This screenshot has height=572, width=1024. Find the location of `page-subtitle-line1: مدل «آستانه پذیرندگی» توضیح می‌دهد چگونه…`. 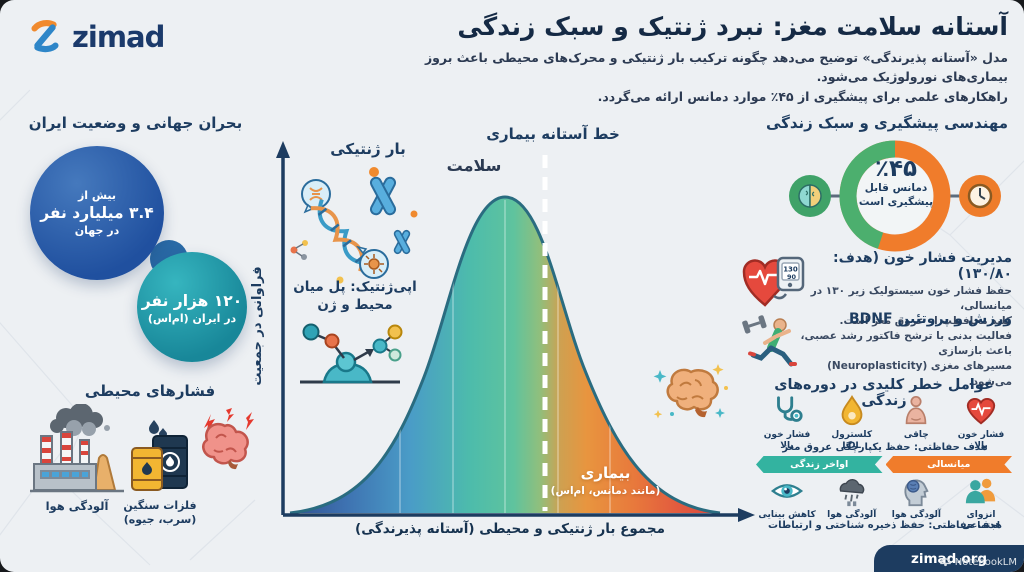

page-subtitle-line1: مدل «آستانه پذیرندگی» توضیح می‌دهد چگونه… is located at coordinates (716, 67).